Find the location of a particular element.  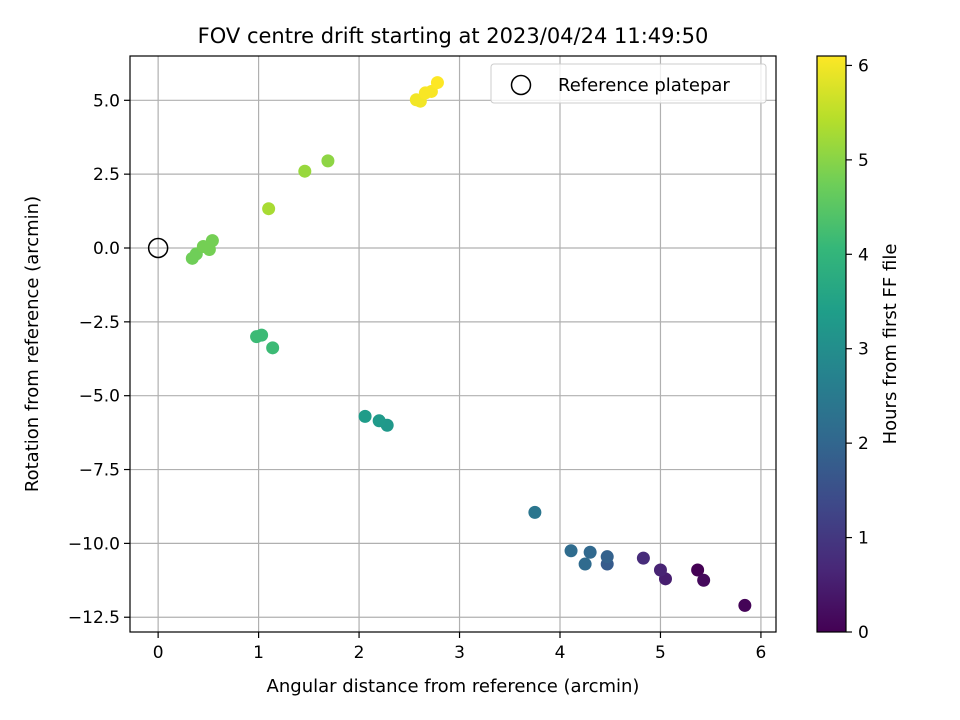

colorbar-tick-label: 4 is located at coordinates (863, 255).